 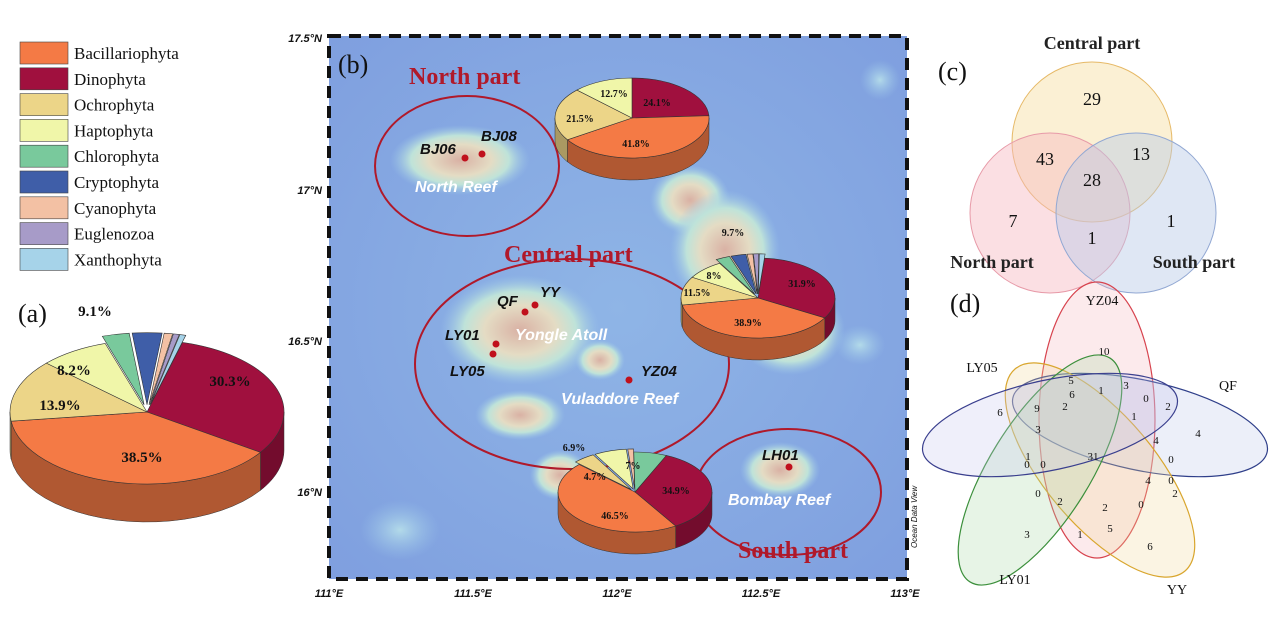 What do you see at coordinates (633, 466) in the screenshot?
I see `pie-south-label-chlorophyta: 7%` at bounding box center [633, 466].